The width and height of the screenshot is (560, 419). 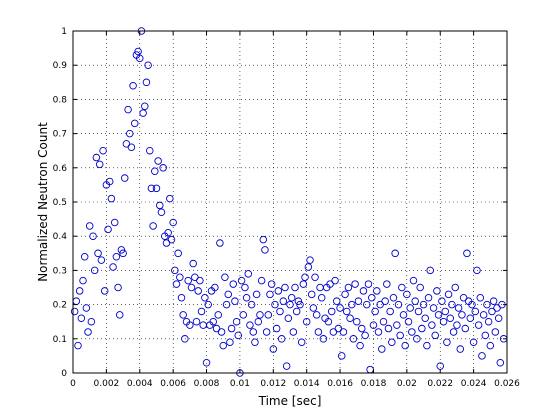 I want to click on y-tick-label: 0.7, so click(x=60, y=135).